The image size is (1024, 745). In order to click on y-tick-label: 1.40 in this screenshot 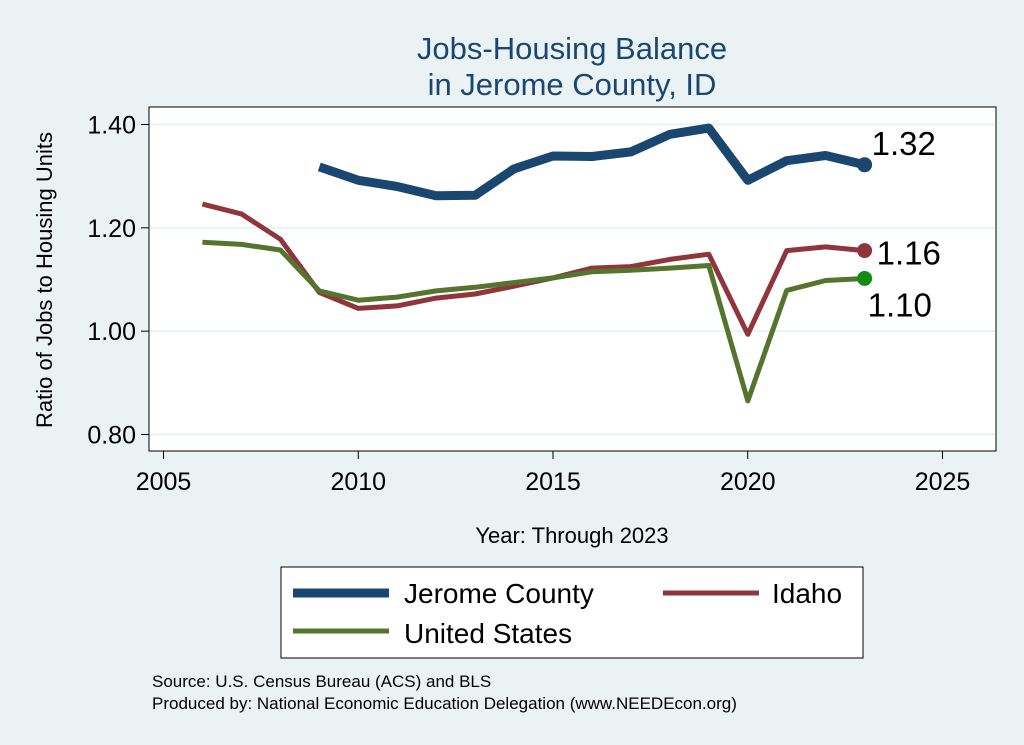, I will do `click(111, 126)`.